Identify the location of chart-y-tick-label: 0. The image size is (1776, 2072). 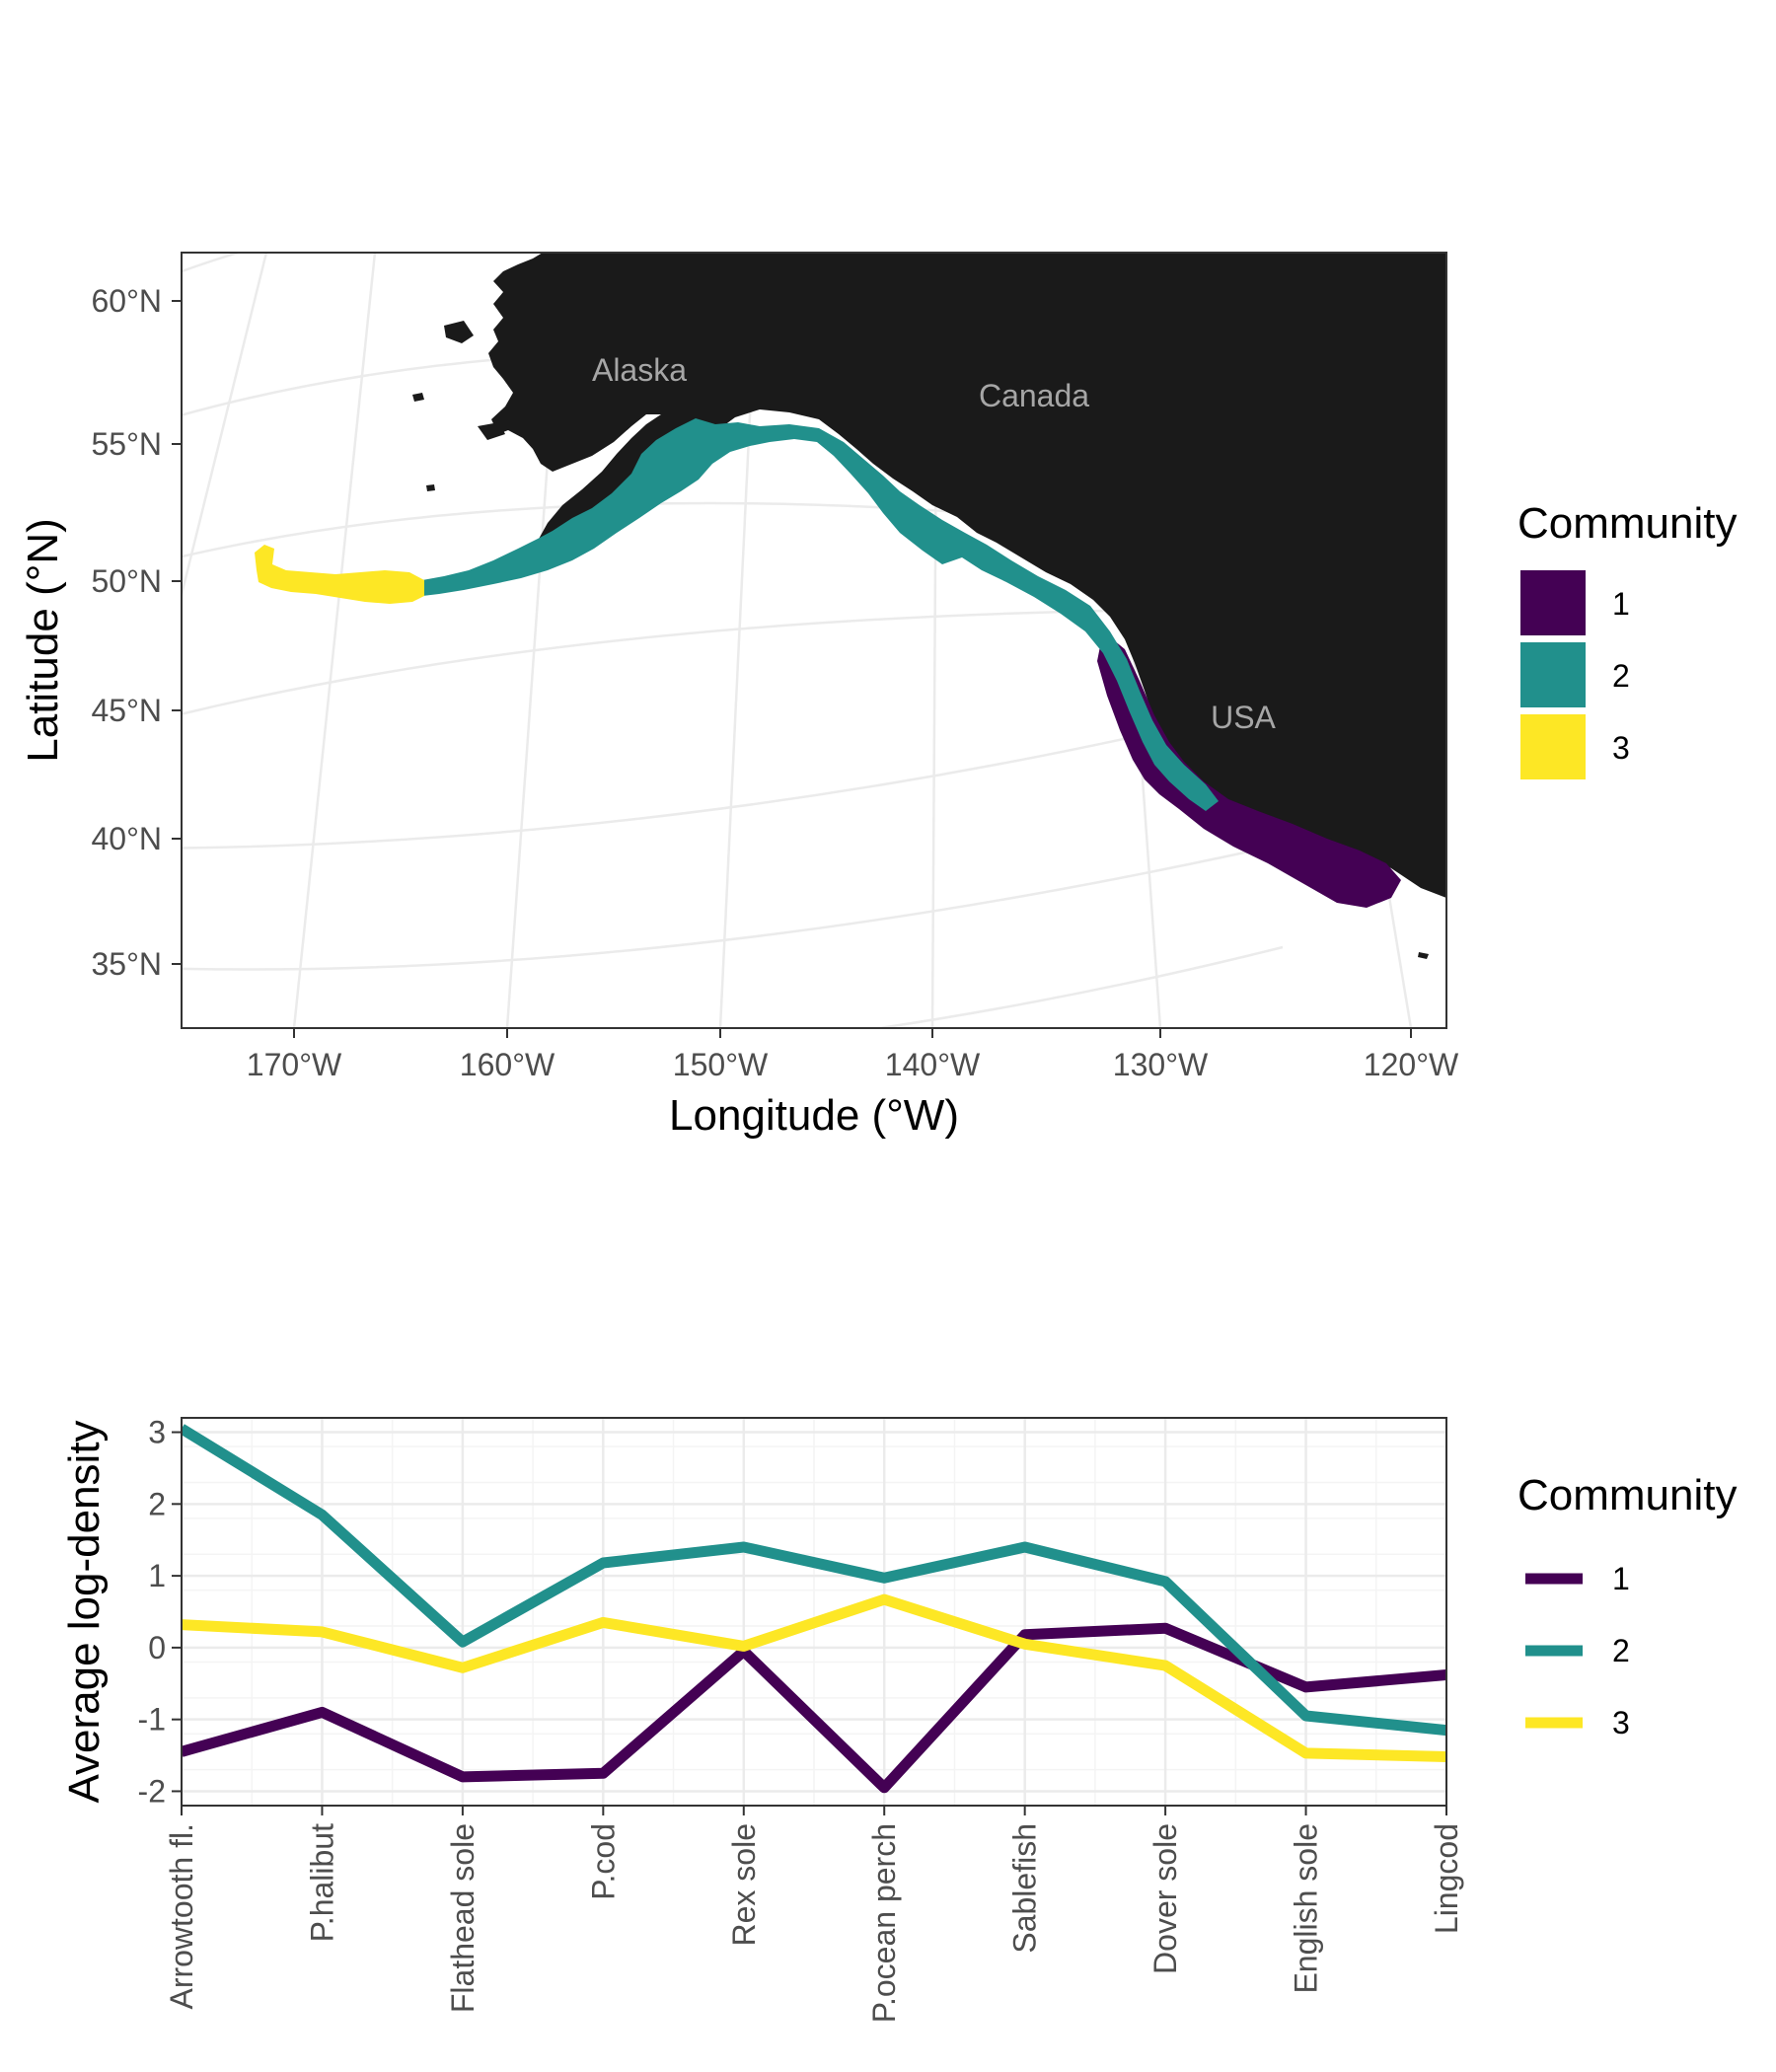
(157, 1647).